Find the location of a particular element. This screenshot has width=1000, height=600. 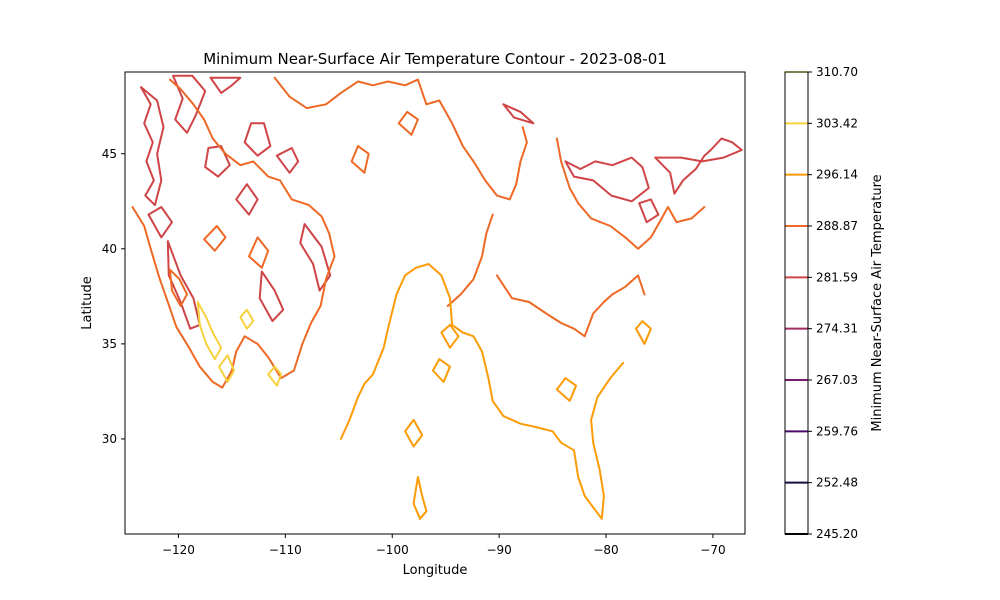

x-axis-label: Longitude is located at coordinates (435, 570).